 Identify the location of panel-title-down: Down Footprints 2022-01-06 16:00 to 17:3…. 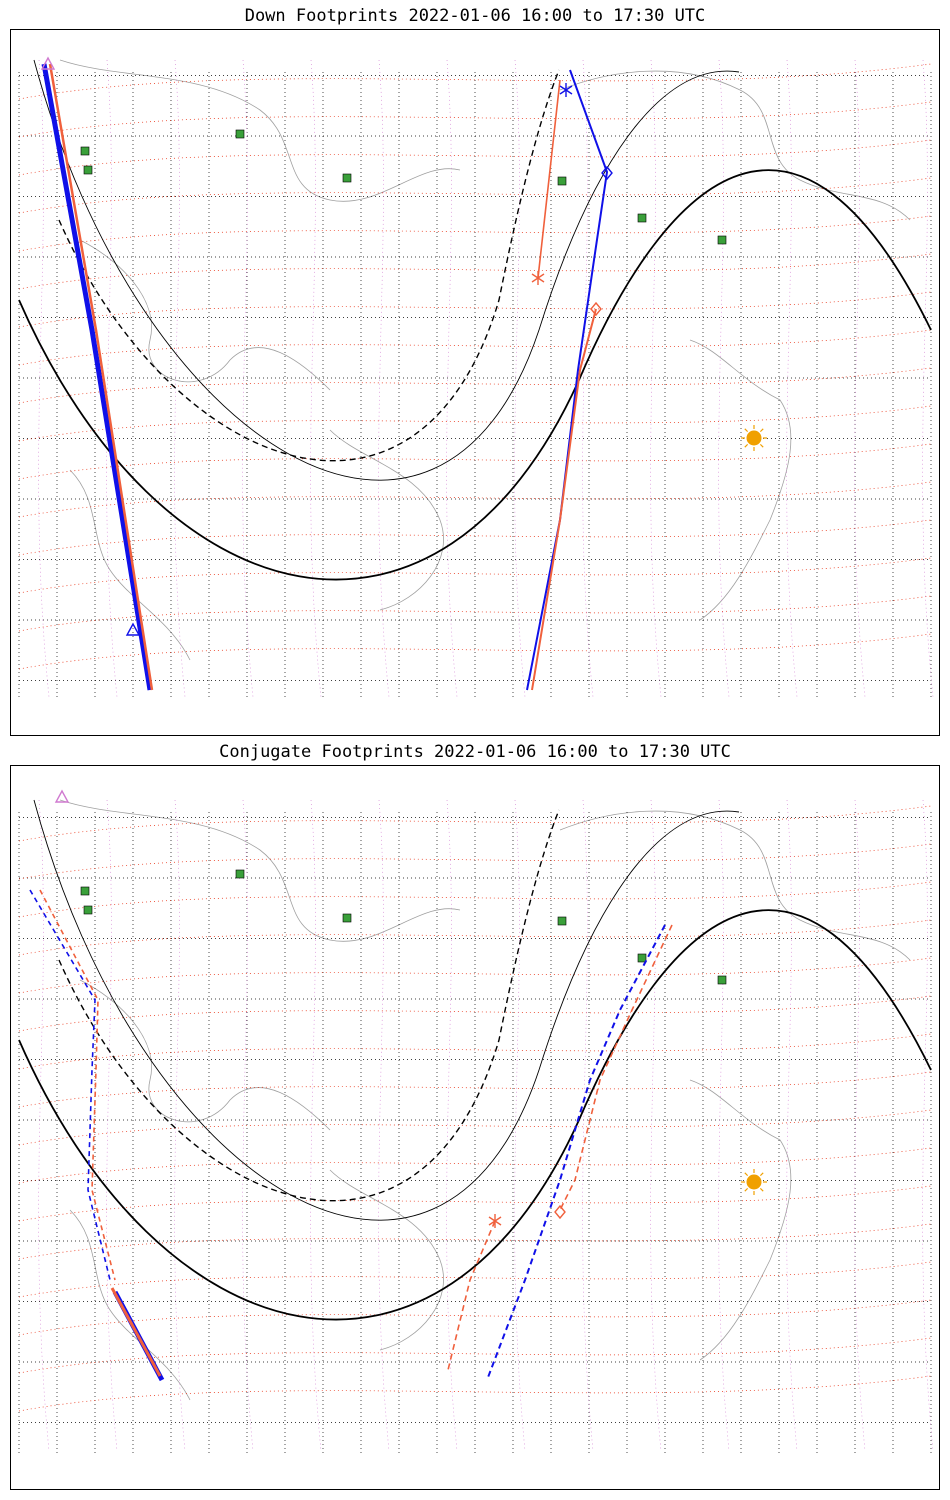
(475, 16).